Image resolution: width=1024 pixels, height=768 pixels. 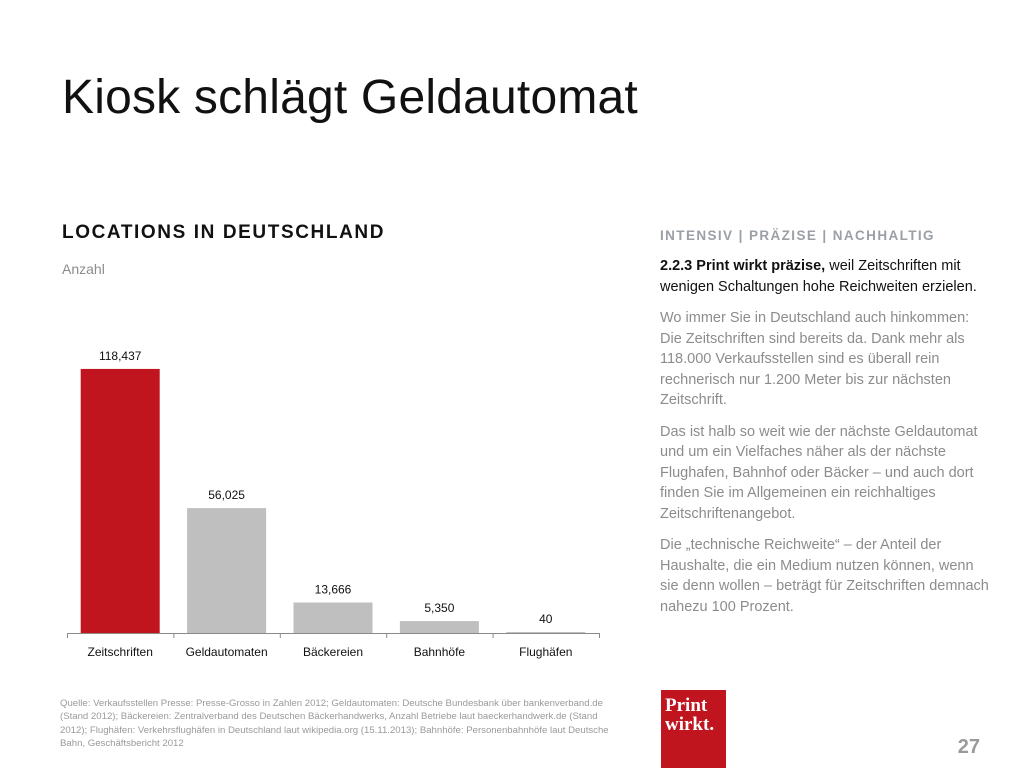 What do you see at coordinates (333, 652) in the screenshot?
I see `x-tick-label: Bäckereien` at bounding box center [333, 652].